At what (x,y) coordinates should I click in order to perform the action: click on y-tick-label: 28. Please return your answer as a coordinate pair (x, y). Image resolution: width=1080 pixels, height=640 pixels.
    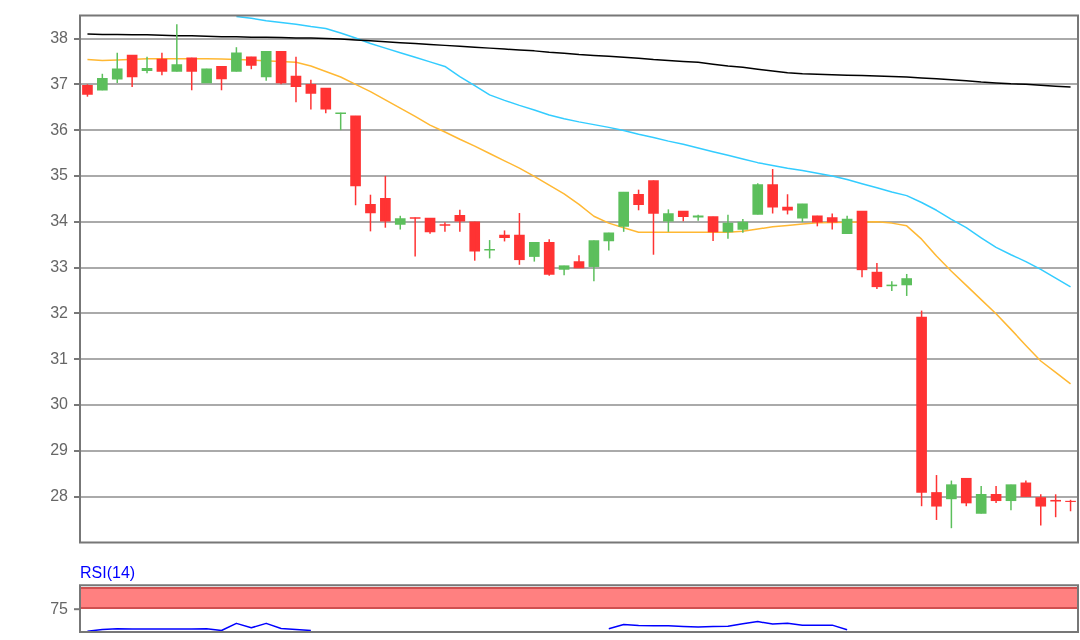
    Looking at the image, I should click on (59, 495).